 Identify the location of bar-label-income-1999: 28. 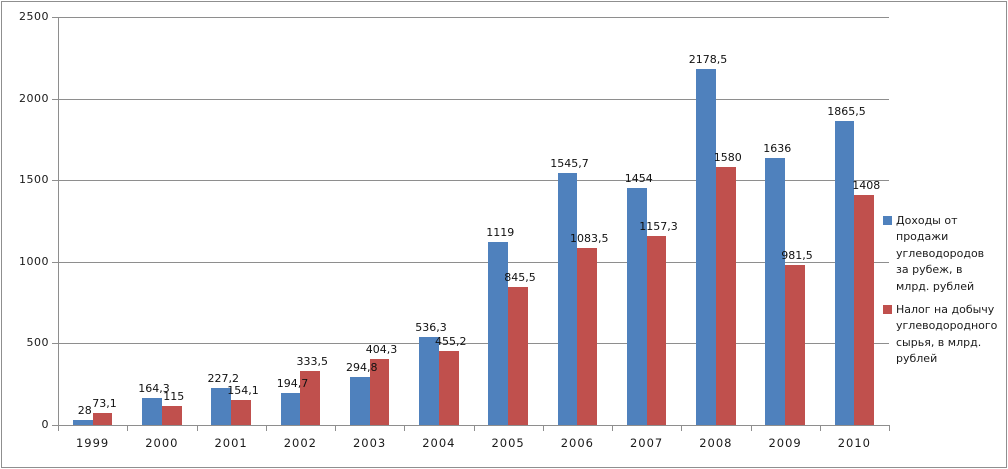
(84, 411).